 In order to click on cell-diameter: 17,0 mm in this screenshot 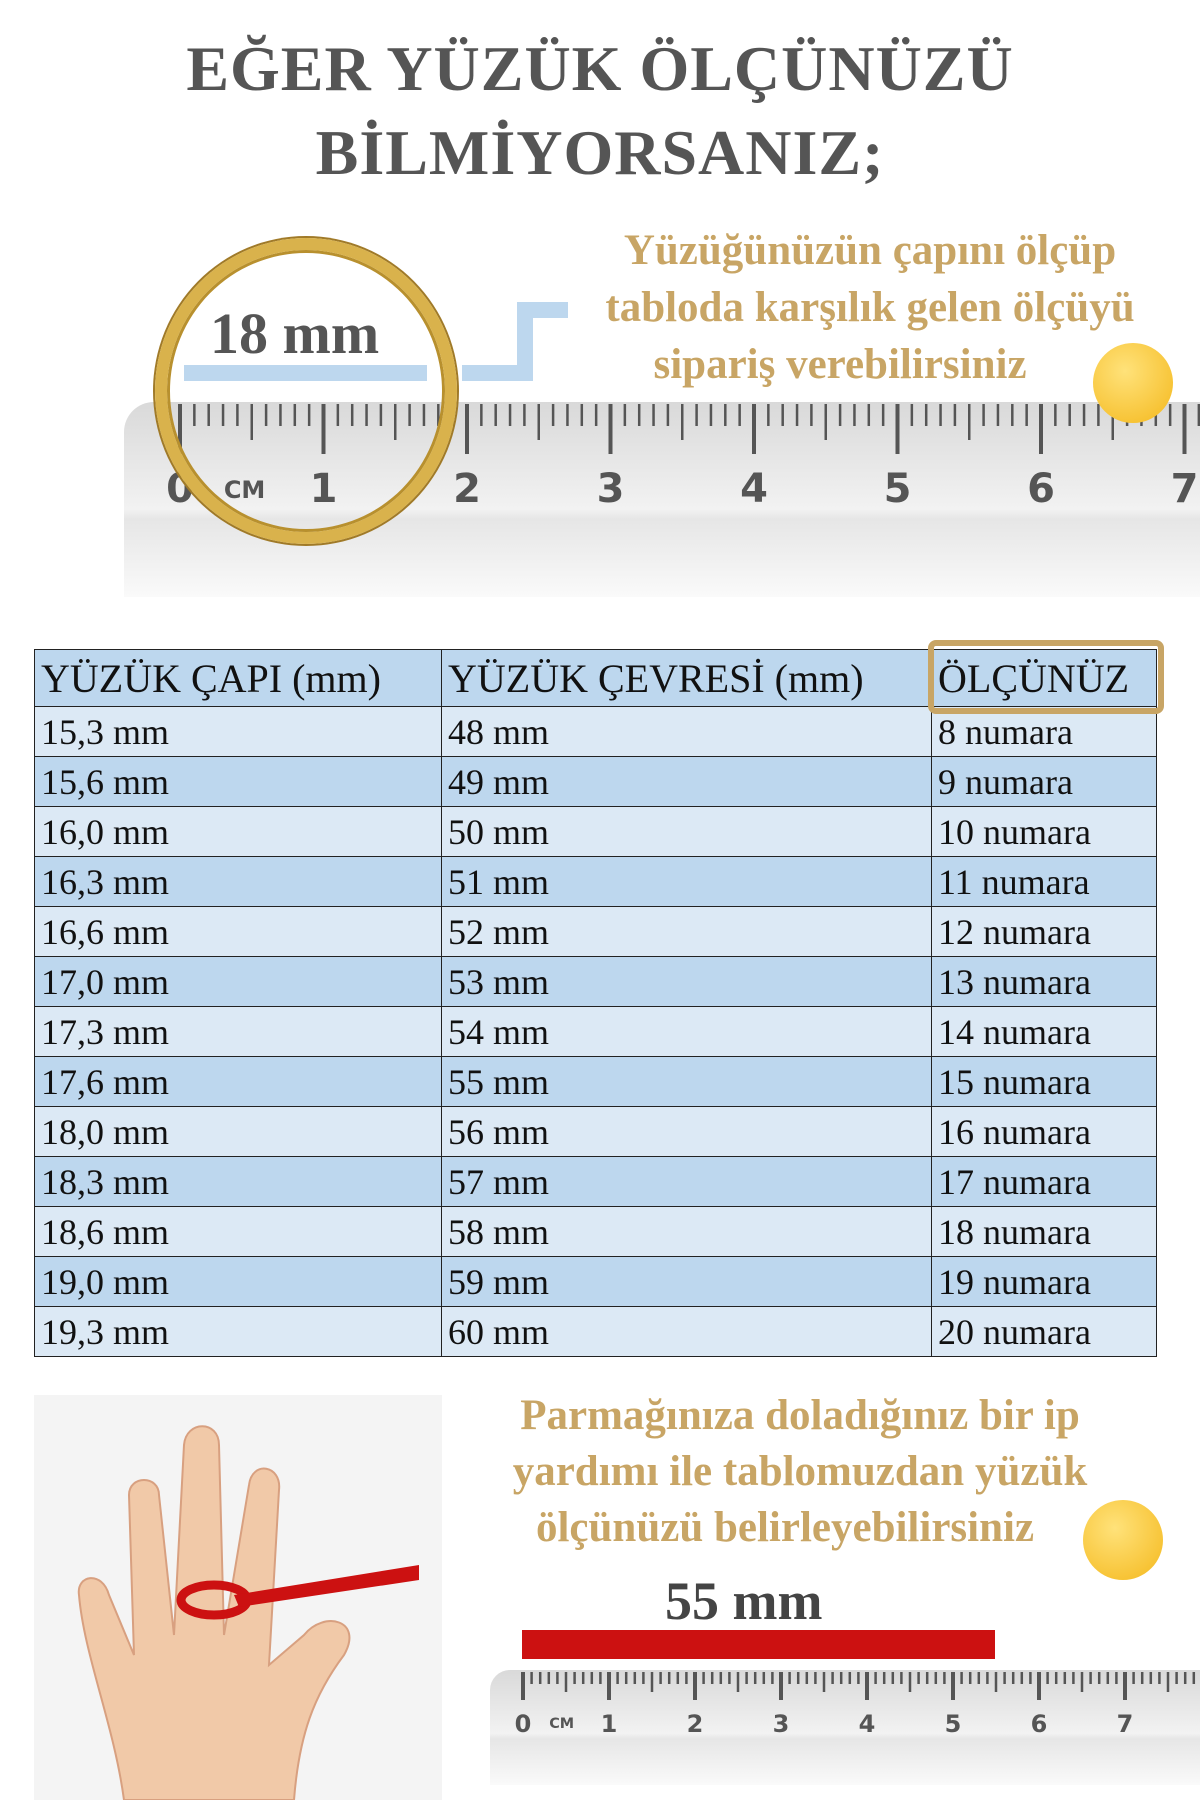, I will do `click(238, 981)`.